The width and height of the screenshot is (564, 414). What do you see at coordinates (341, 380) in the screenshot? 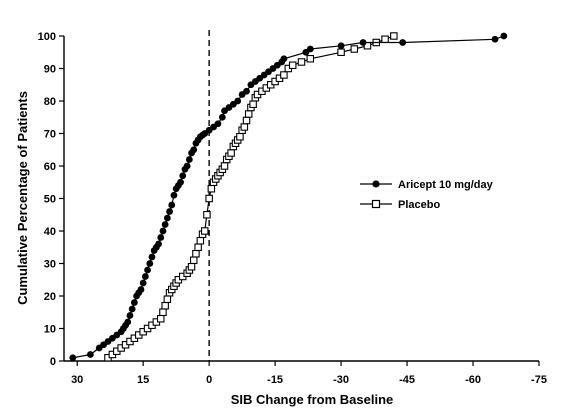
I see `x-tick-label: -30` at bounding box center [341, 380].